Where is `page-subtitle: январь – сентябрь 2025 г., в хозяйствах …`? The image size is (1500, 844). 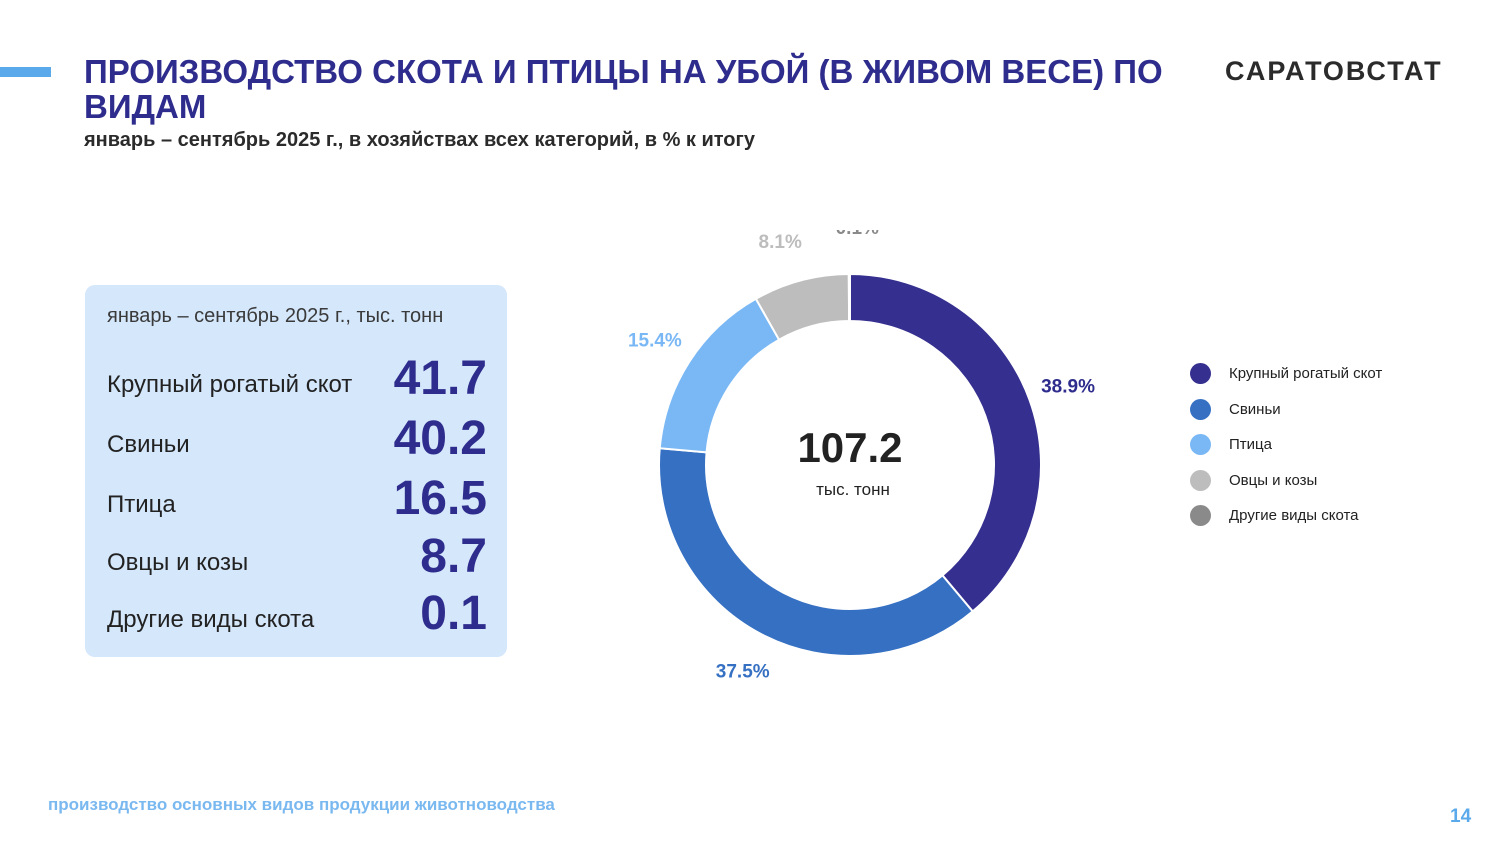
page-subtitle: январь – сентябрь 2025 г., в хозяйствах … is located at coordinates (419, 140).